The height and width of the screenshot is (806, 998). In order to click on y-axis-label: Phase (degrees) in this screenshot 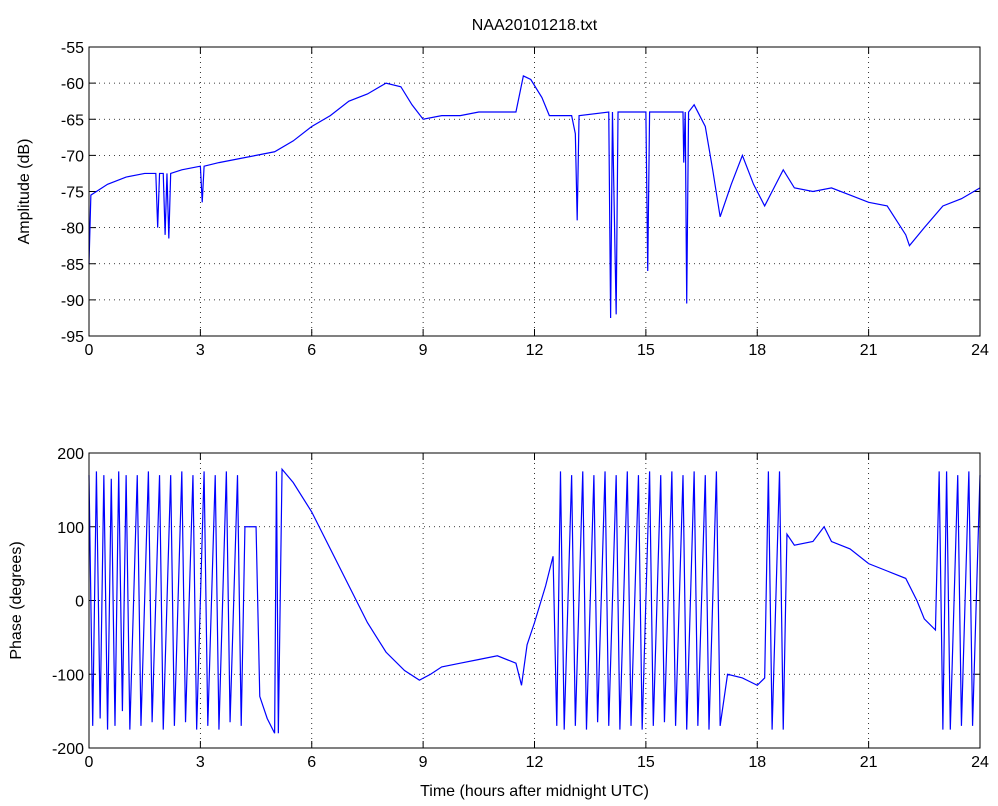, I will do `click(16, 600)`.